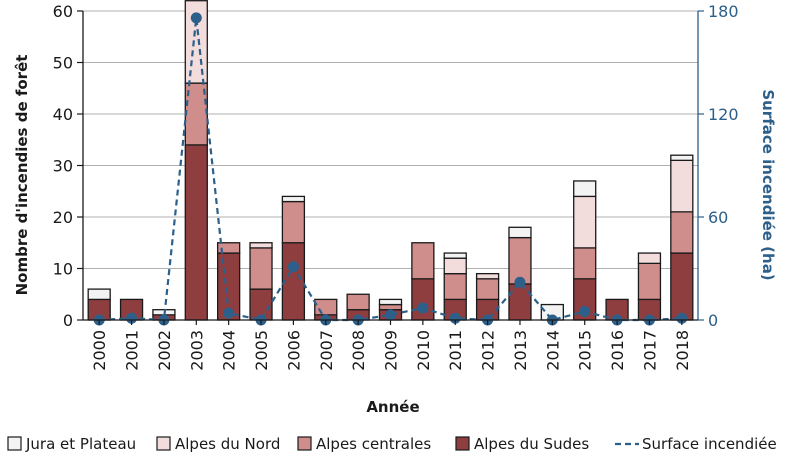  What do you see at coordinates (80, 444) in the screenshot?
I see `legend-label: Jura et Plateau` at bounding box center [80, 444].